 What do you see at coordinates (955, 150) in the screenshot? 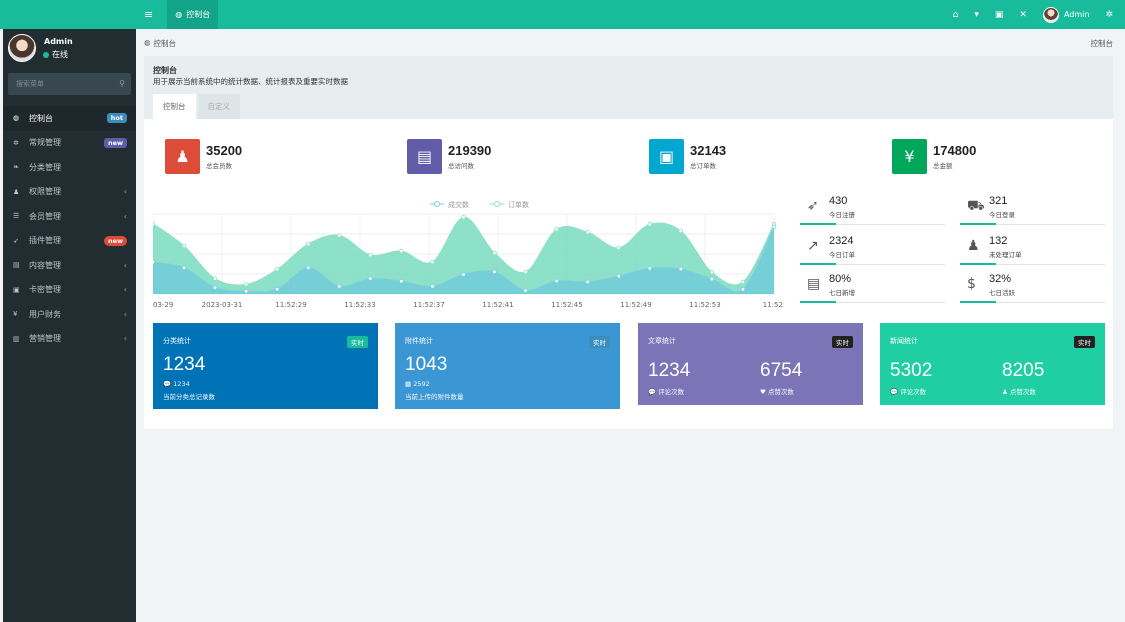
I see `stat-value: 174800` at bounding box center [955, 150].